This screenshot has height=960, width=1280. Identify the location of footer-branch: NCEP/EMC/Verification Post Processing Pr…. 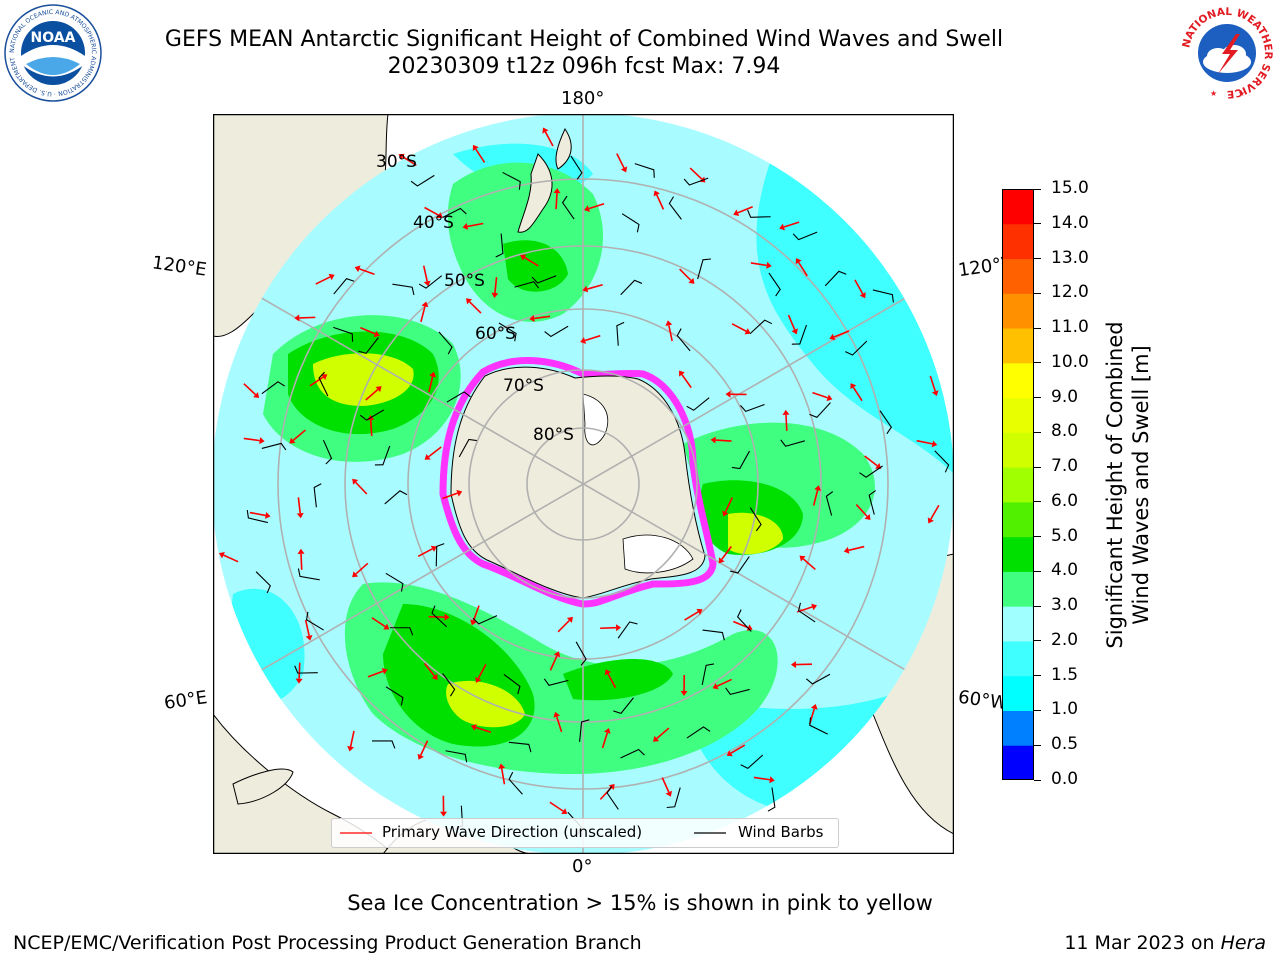
(327, 943).